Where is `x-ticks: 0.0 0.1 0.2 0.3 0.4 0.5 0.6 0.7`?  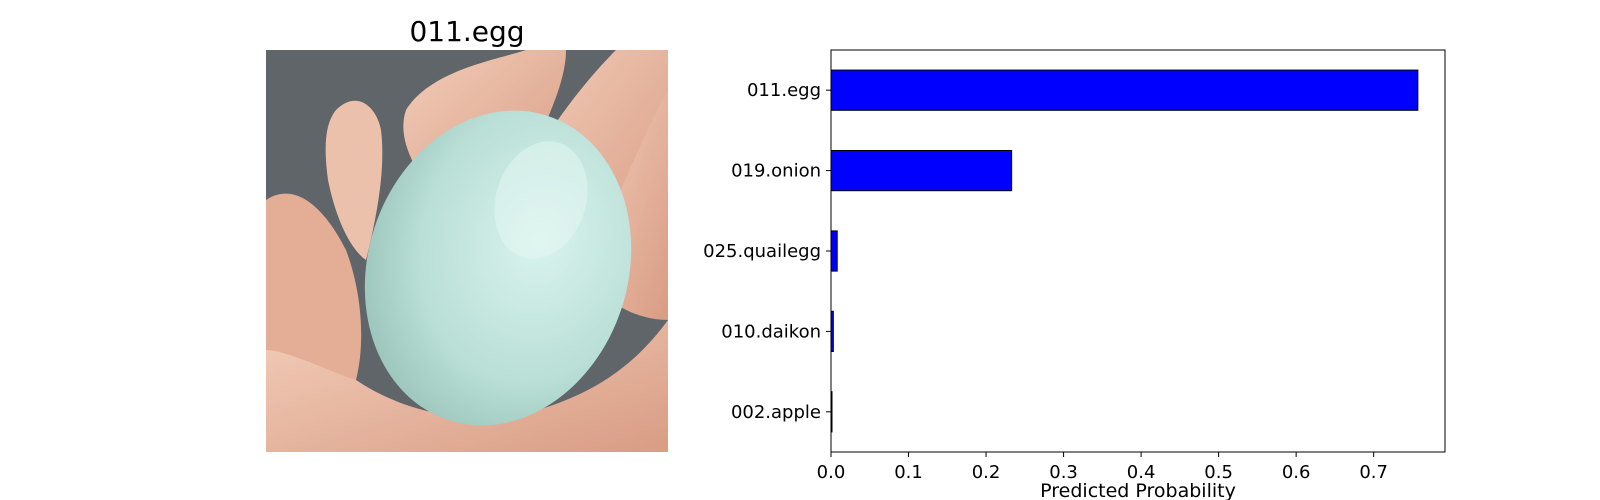 x-ticks: 0.0 0.1 0.2 0.3 0.4 0.5 0.6 0.7 is located at coordinates (1102, 467).